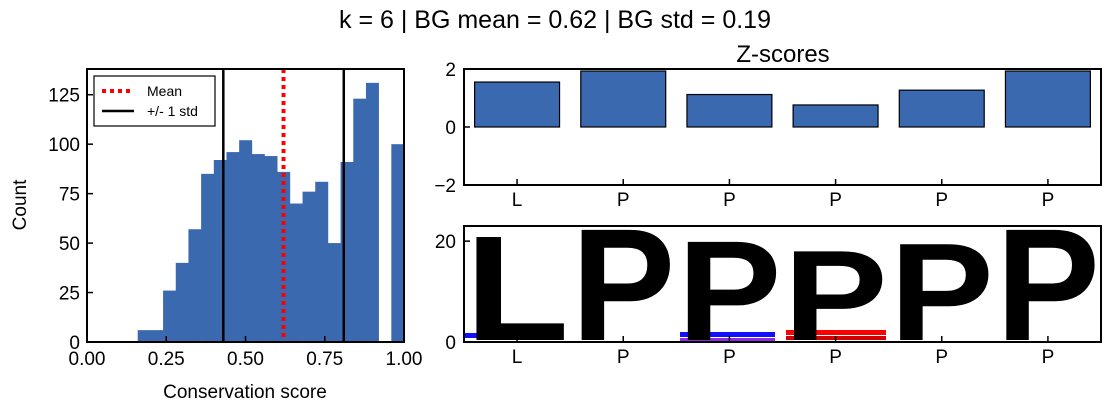 This screenshot has width=1111, height=411. Describe the element at coordinates (782, 54) in the screenshot. I see `zscore-title: Z-scores` at that location.